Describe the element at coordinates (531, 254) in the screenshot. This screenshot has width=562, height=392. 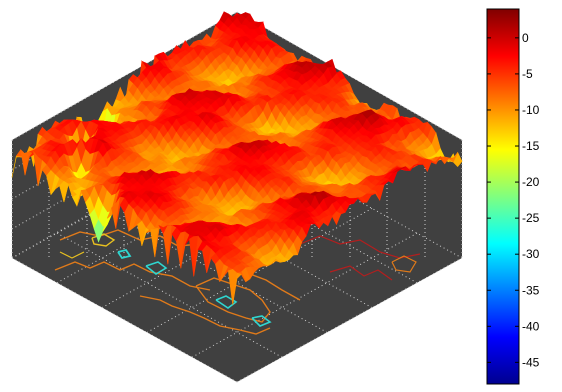
I see `colorbar-tick-label: -30` at that location.